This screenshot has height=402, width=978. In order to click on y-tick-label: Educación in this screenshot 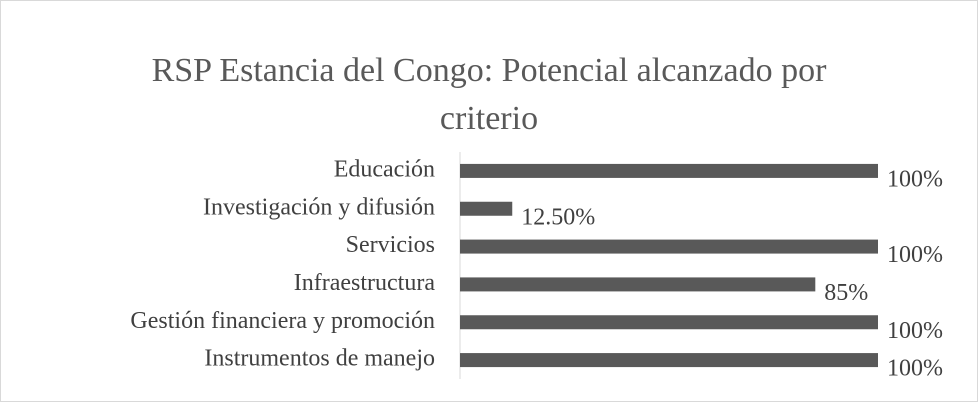, I will do `click(384, 169)`.